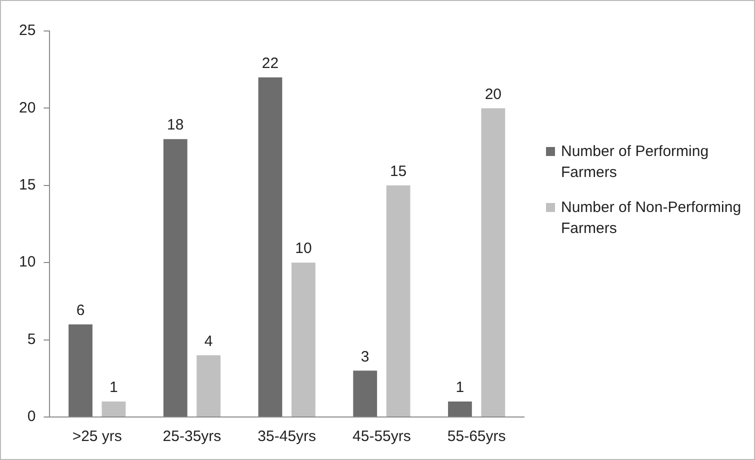 The width and height of the screenshot is (755, 460). I want to click on y-tick-label: 0, so click(31, 417).